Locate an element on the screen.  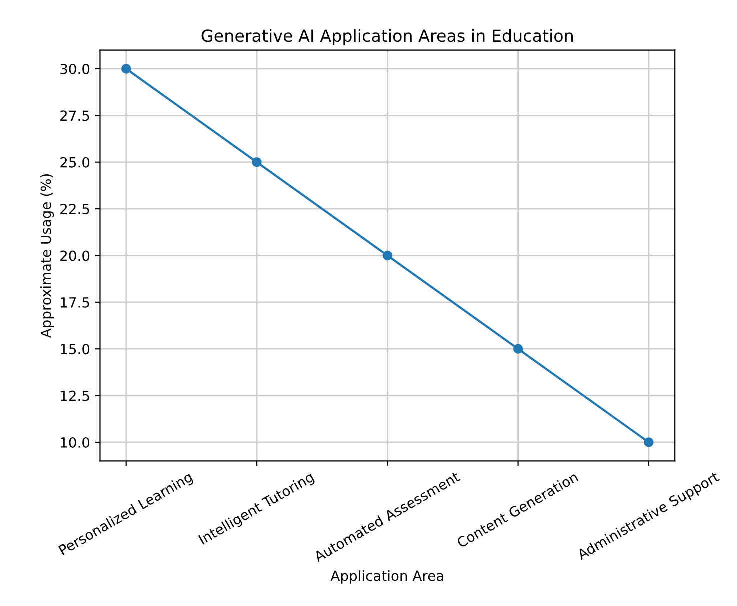
y-tick-label: 25.0 is located at coordinates (75, 162).